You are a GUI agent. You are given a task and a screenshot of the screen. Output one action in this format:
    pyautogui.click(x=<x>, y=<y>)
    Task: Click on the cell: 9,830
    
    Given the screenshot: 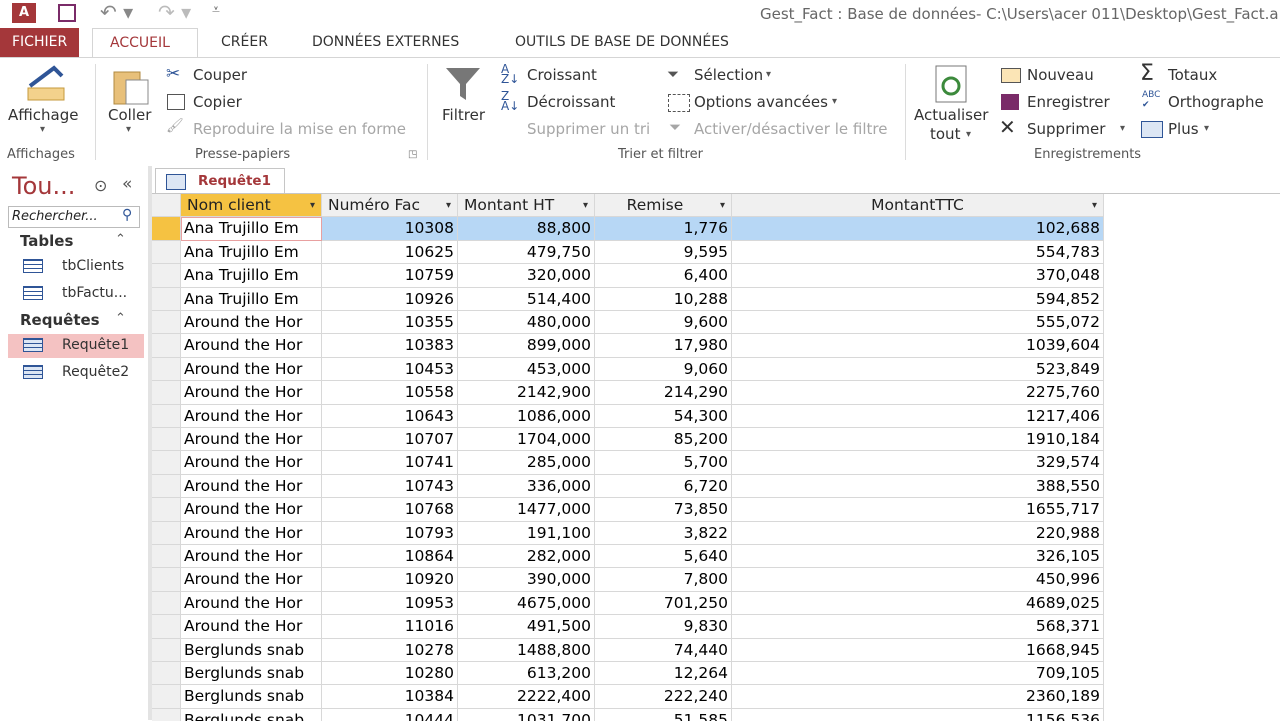 What is the action you would take?
    pyautogui.click(x=663, y=627)
    